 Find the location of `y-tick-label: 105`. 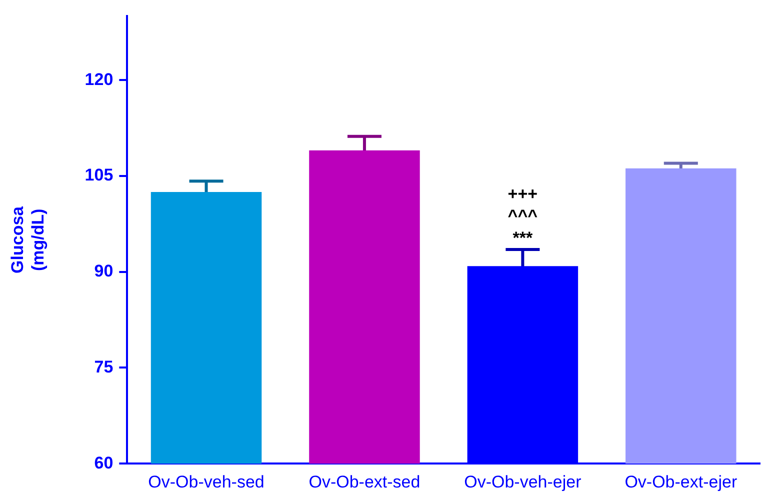

y-tick-label: 105 is located at coordinates (99, 175).